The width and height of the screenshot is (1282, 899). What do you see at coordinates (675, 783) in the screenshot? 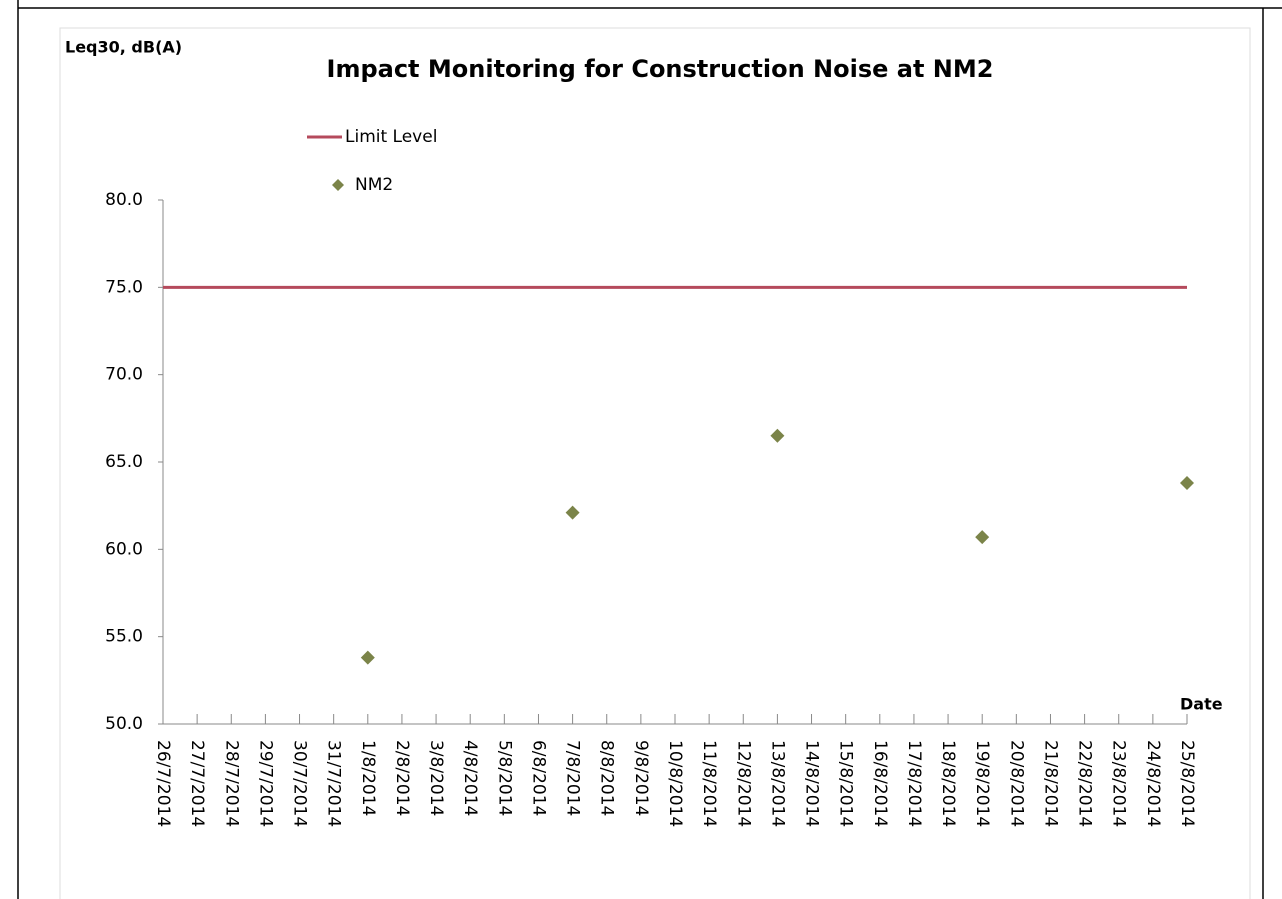
I see `x-tick-label: 10/8/2014` at bounding box center [675, 783].